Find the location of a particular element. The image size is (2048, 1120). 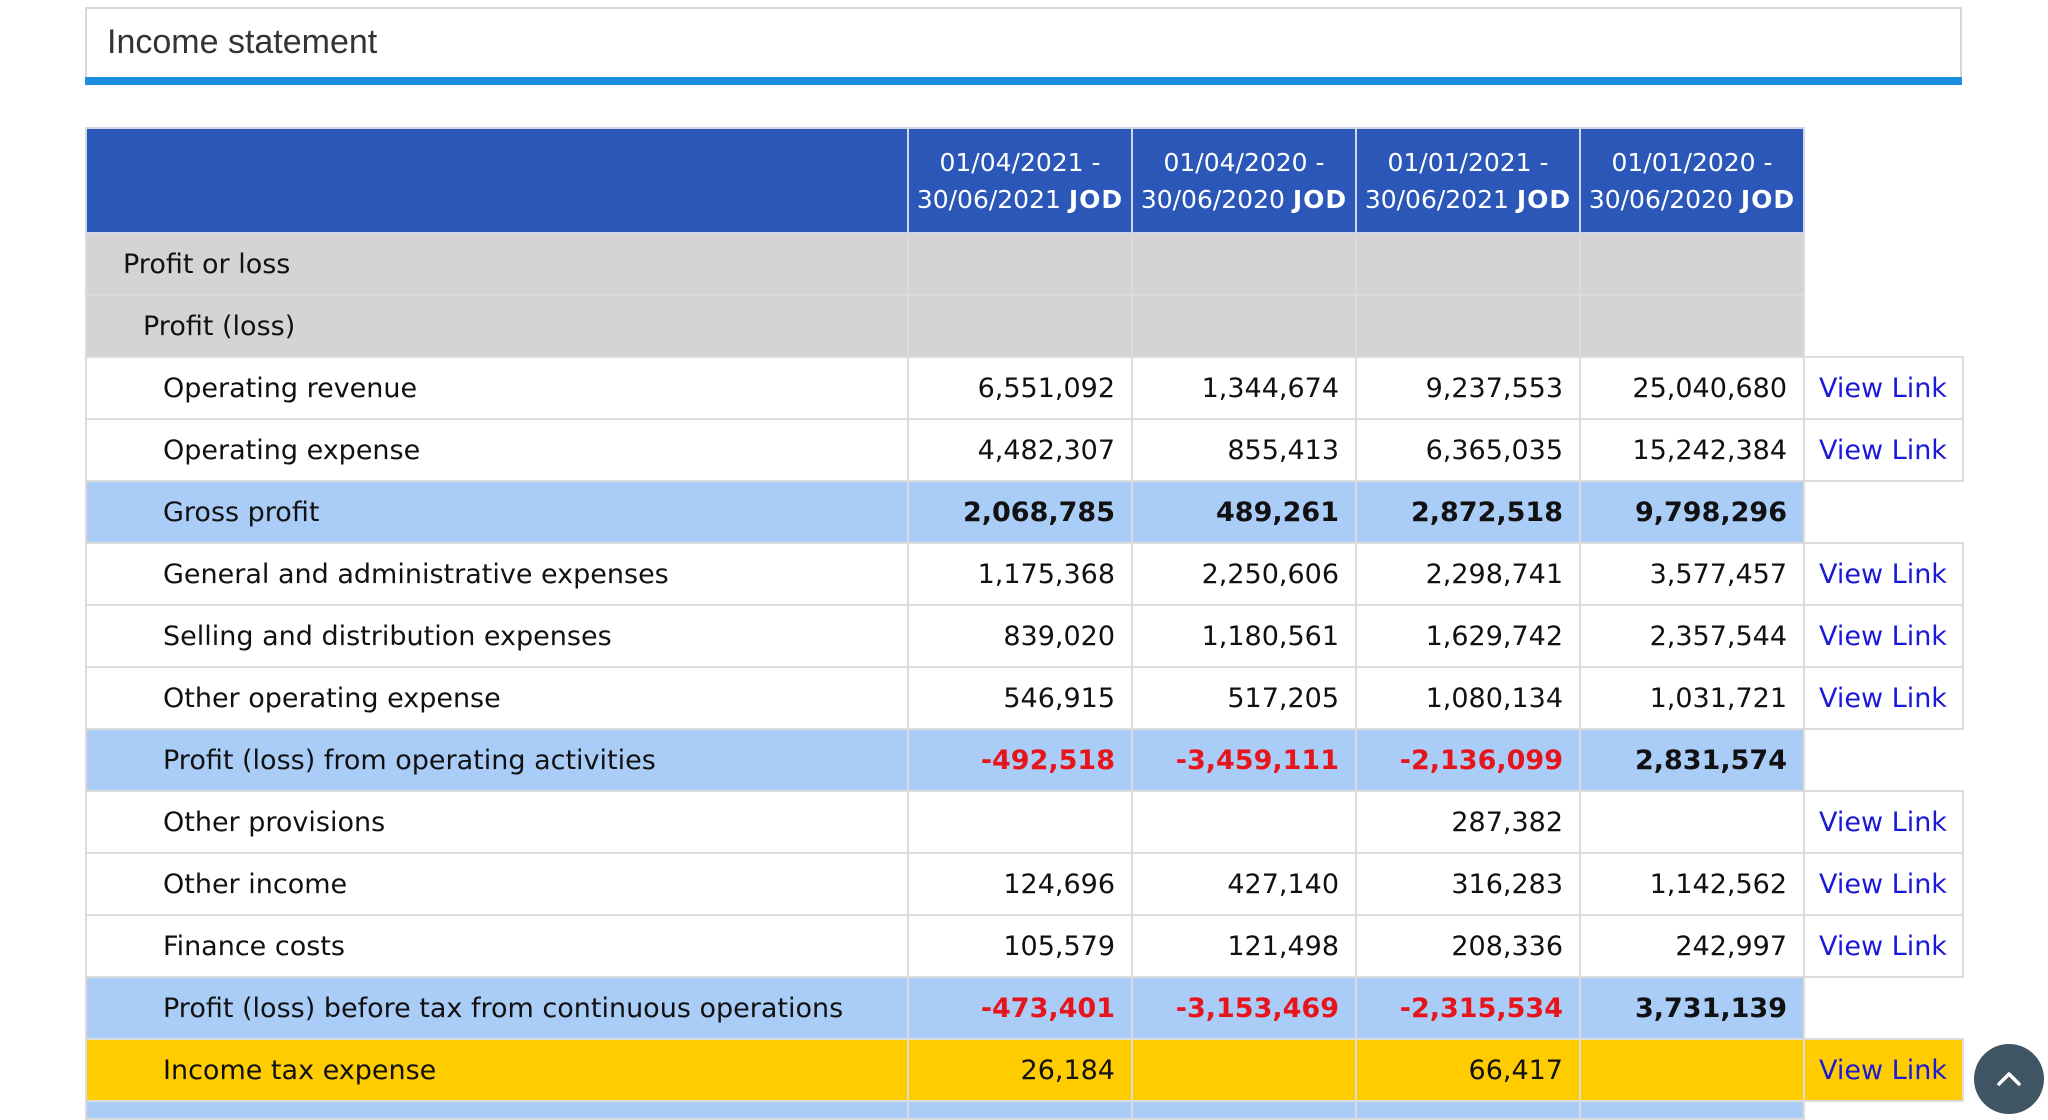

row-label: Profit (loss) from operating activities is located at coordinates (497, 760).